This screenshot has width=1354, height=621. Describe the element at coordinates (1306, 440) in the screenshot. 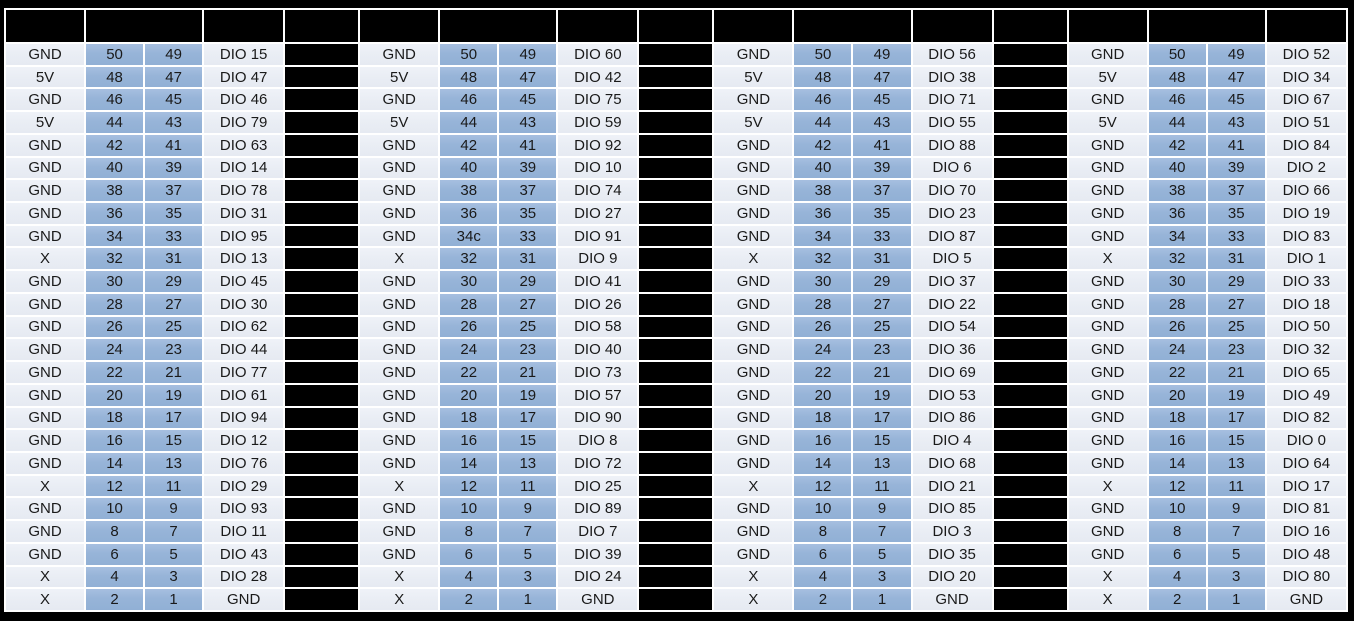

I see `signal-cell: DIO 0` at that location.